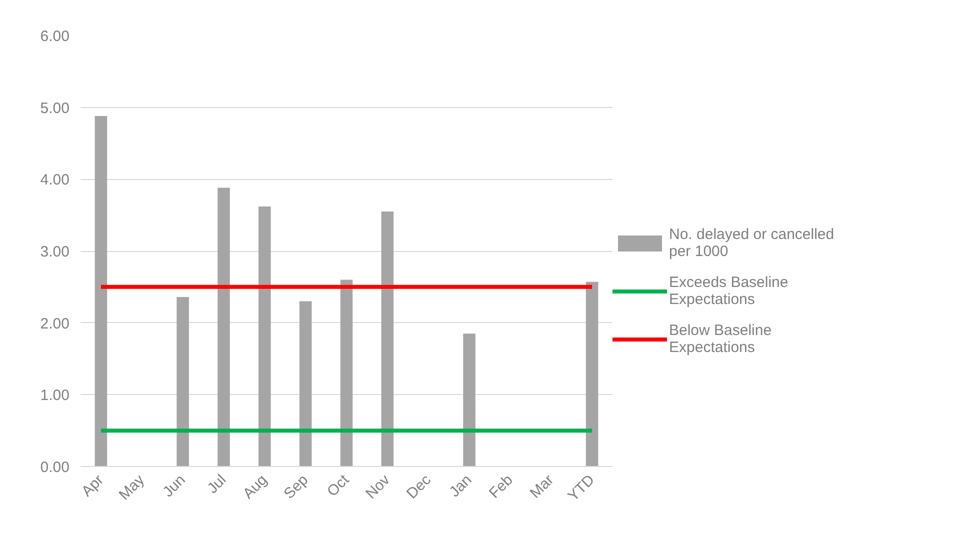 This screenshot has height=539, width=964. What do you see at coordinates (55, 180) in the screenshot?
I see `y-tick-label: 4.00` at bounding box center [55, 180].